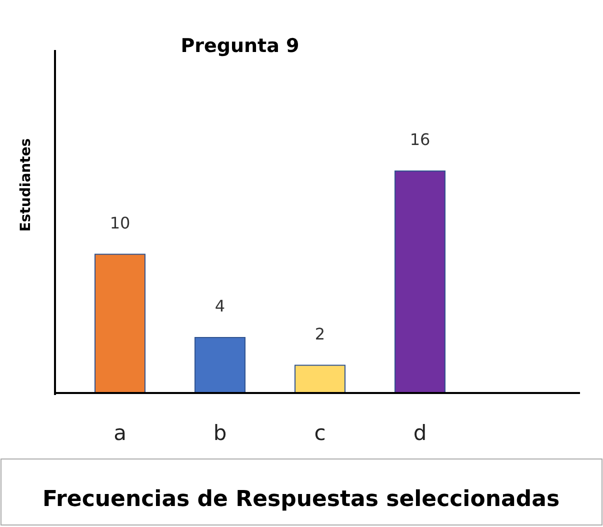  I want to click on x-tick-label: a, so click(120, 432).